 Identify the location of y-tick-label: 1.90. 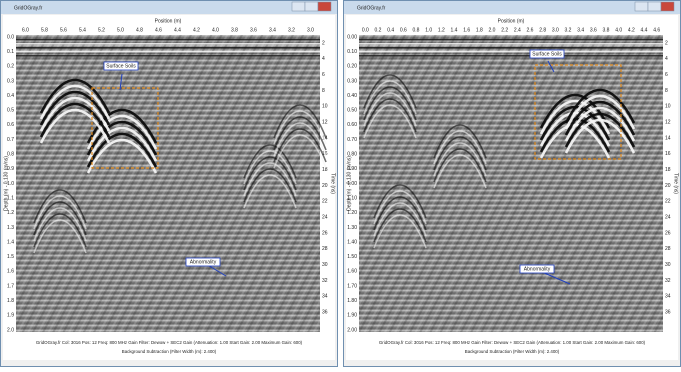
(352, 316).